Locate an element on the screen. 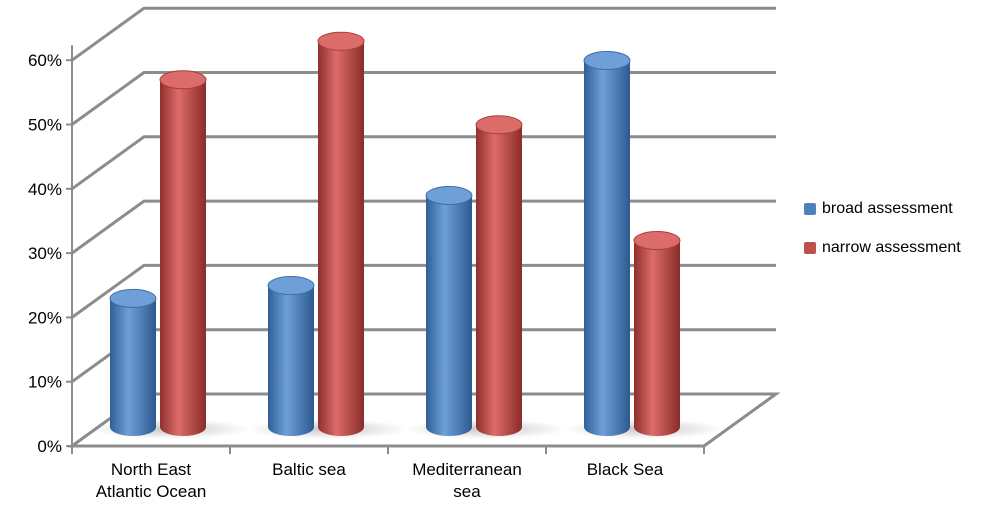  legend-label-broad: broad assessment is located at coordinates (887, 208).